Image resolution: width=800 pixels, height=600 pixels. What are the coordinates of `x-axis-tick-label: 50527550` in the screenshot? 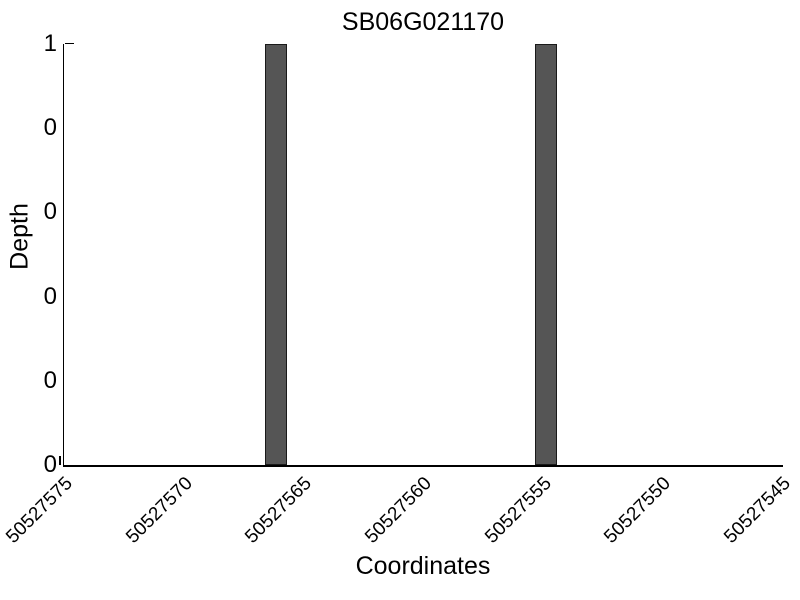 It's located at (638, 510).